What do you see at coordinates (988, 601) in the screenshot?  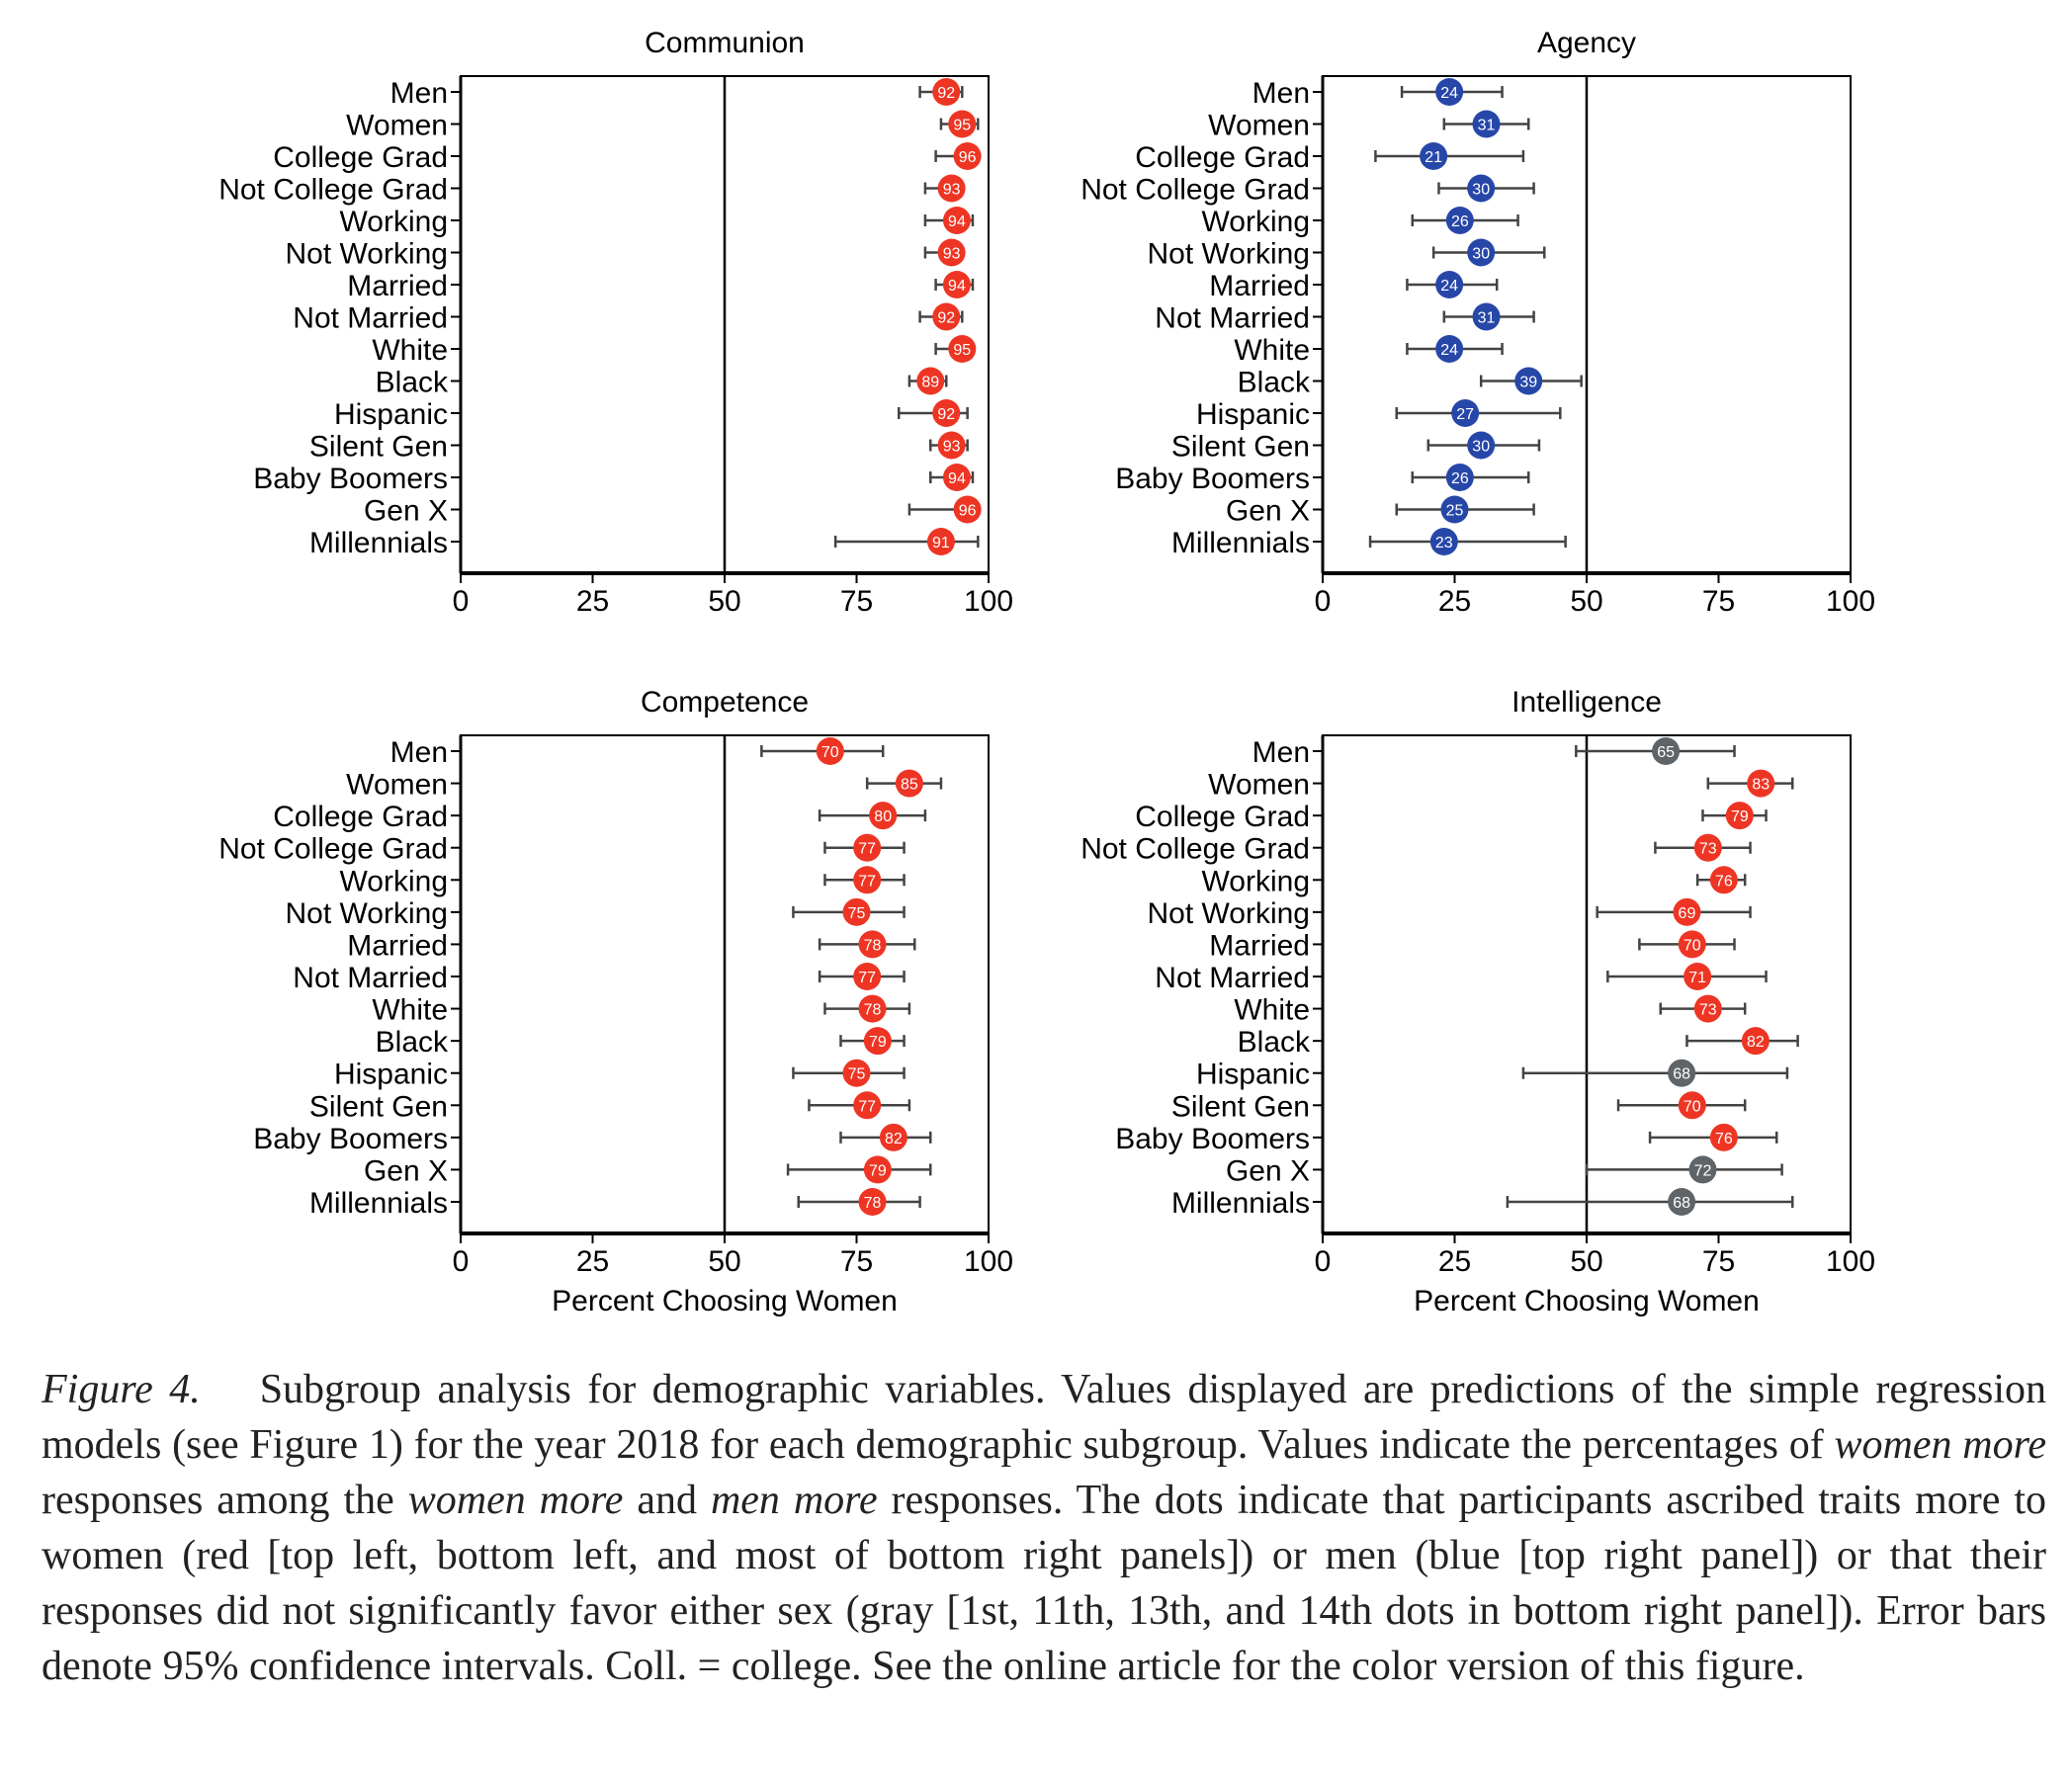 I see `x-tick-label: 100` at bounding box center [988, 601].